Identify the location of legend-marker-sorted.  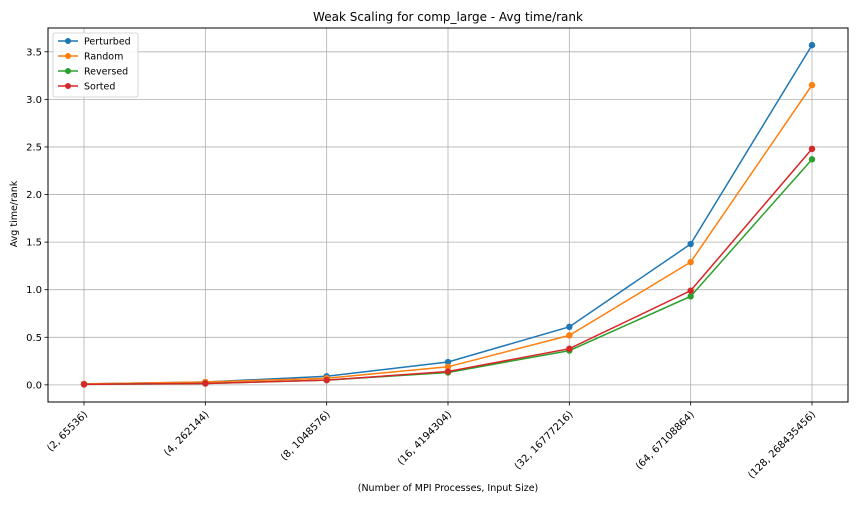
(68, 86).